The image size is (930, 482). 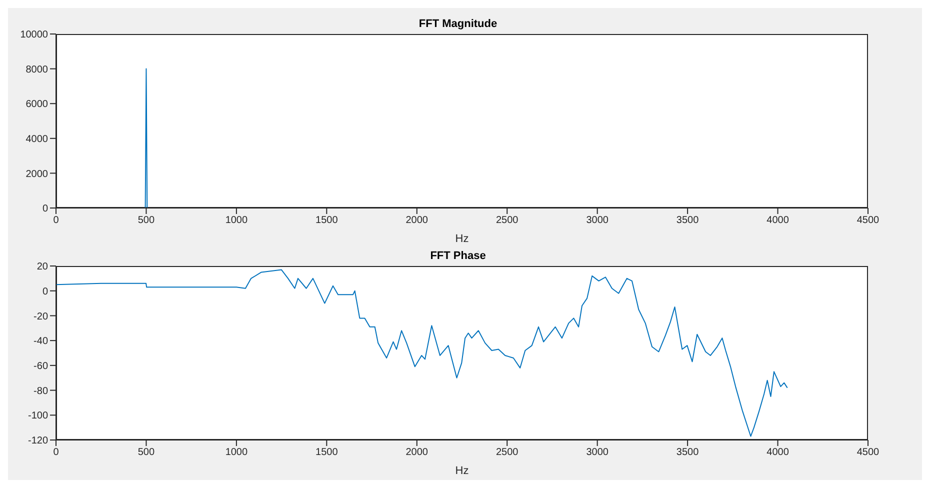 I want to click on y-tick-label: -60, so click(x=41, y=366).